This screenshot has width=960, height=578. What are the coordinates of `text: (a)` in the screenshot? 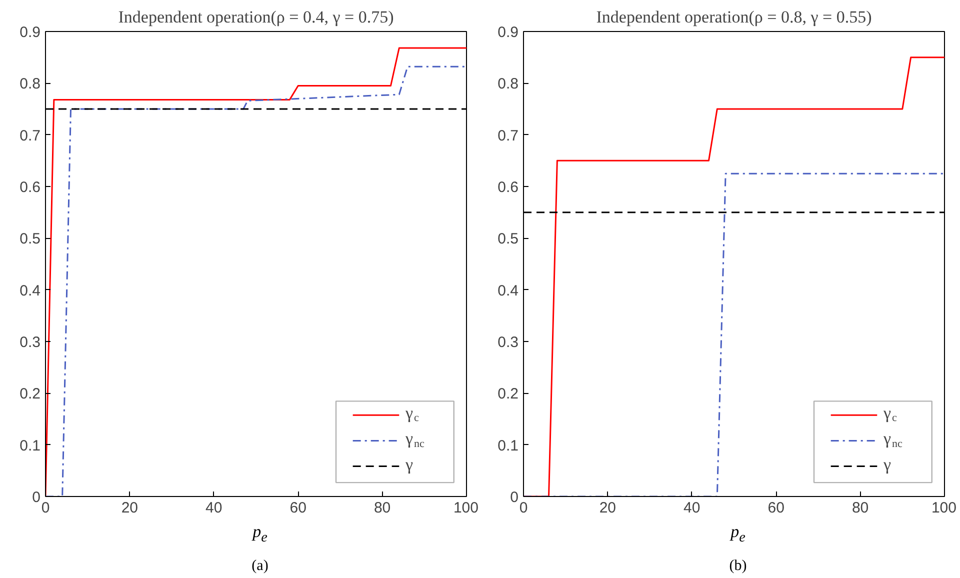 It's located at (260, 566).